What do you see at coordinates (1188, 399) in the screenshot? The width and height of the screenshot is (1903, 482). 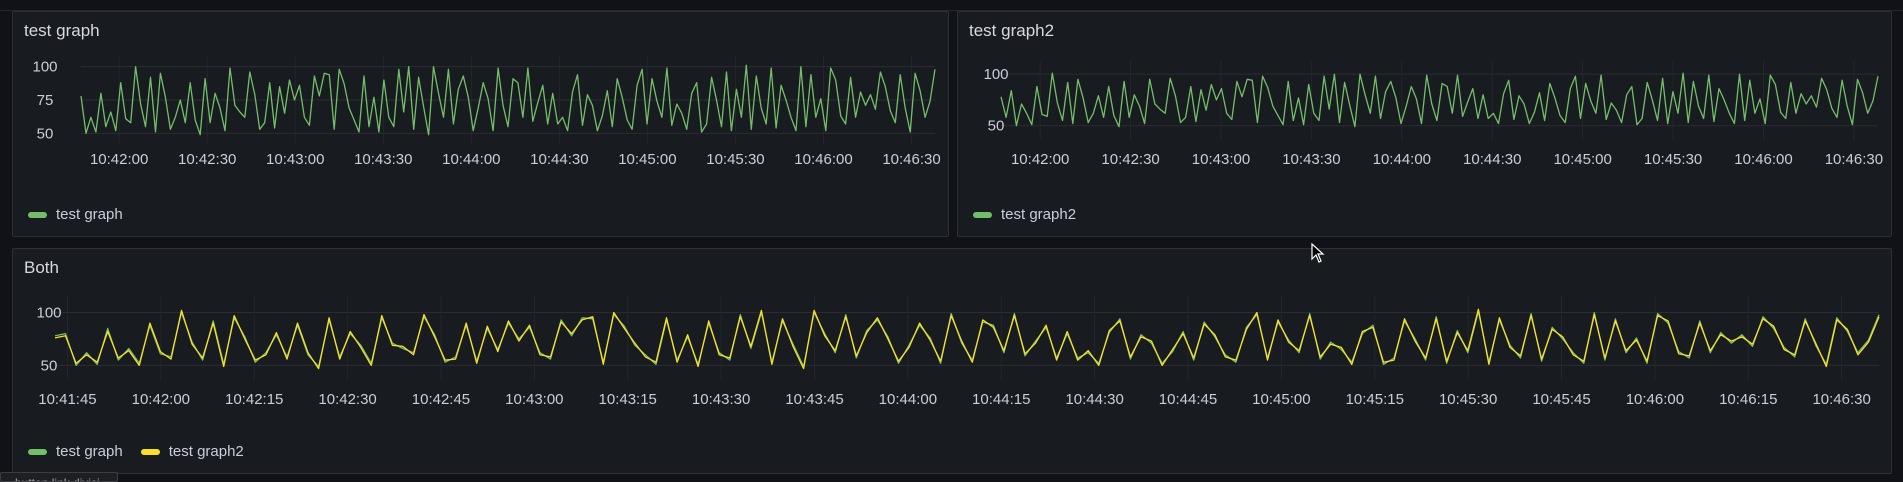 I see `x-tick-label: 10:44:45` at bounding box center [1188, 399].